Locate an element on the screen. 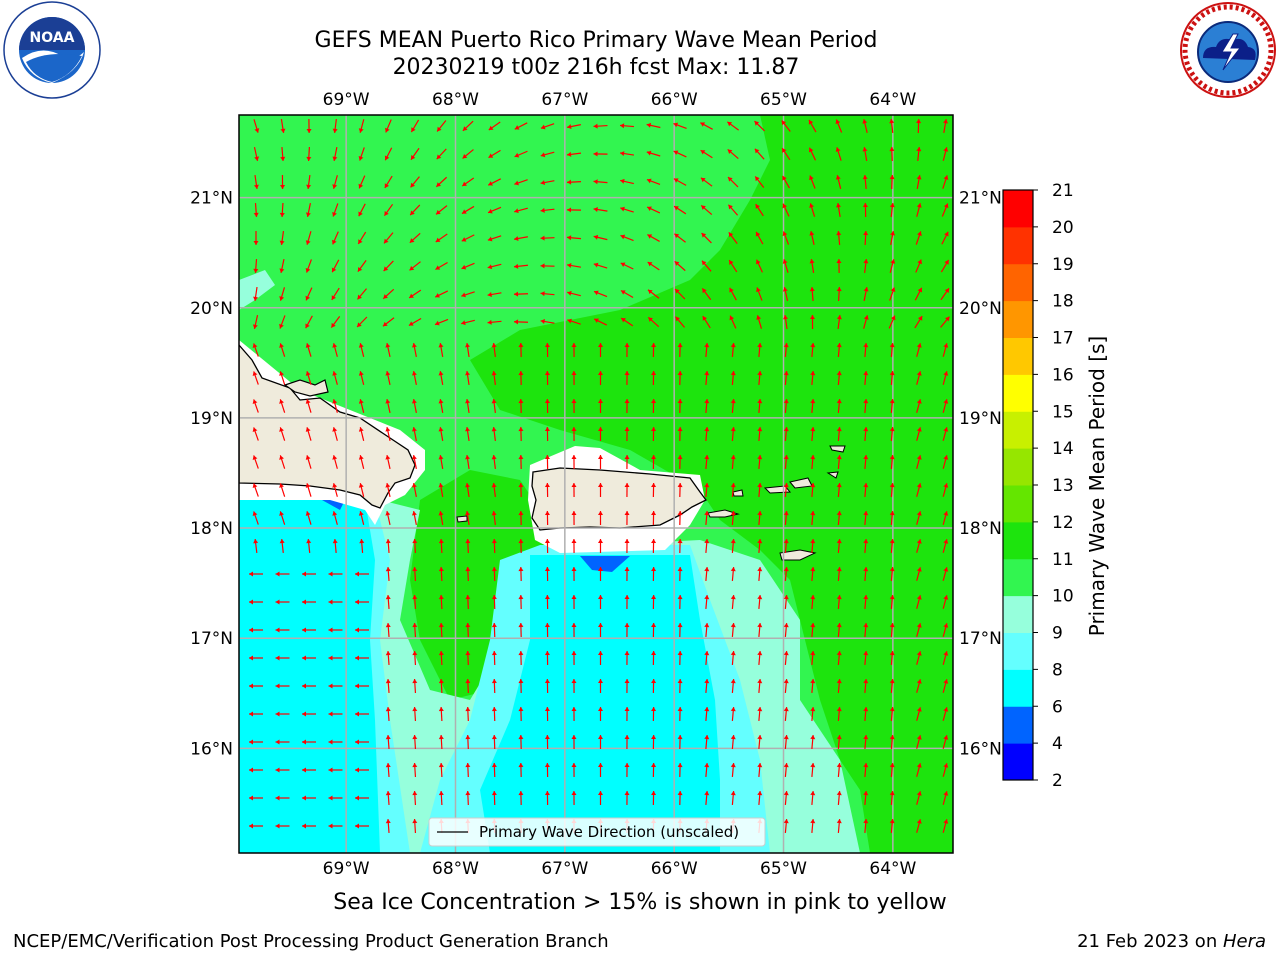 The width and height of the screenshot is (1280, 960). lat-label-right: 19°N is located at coordinates (980, 419).